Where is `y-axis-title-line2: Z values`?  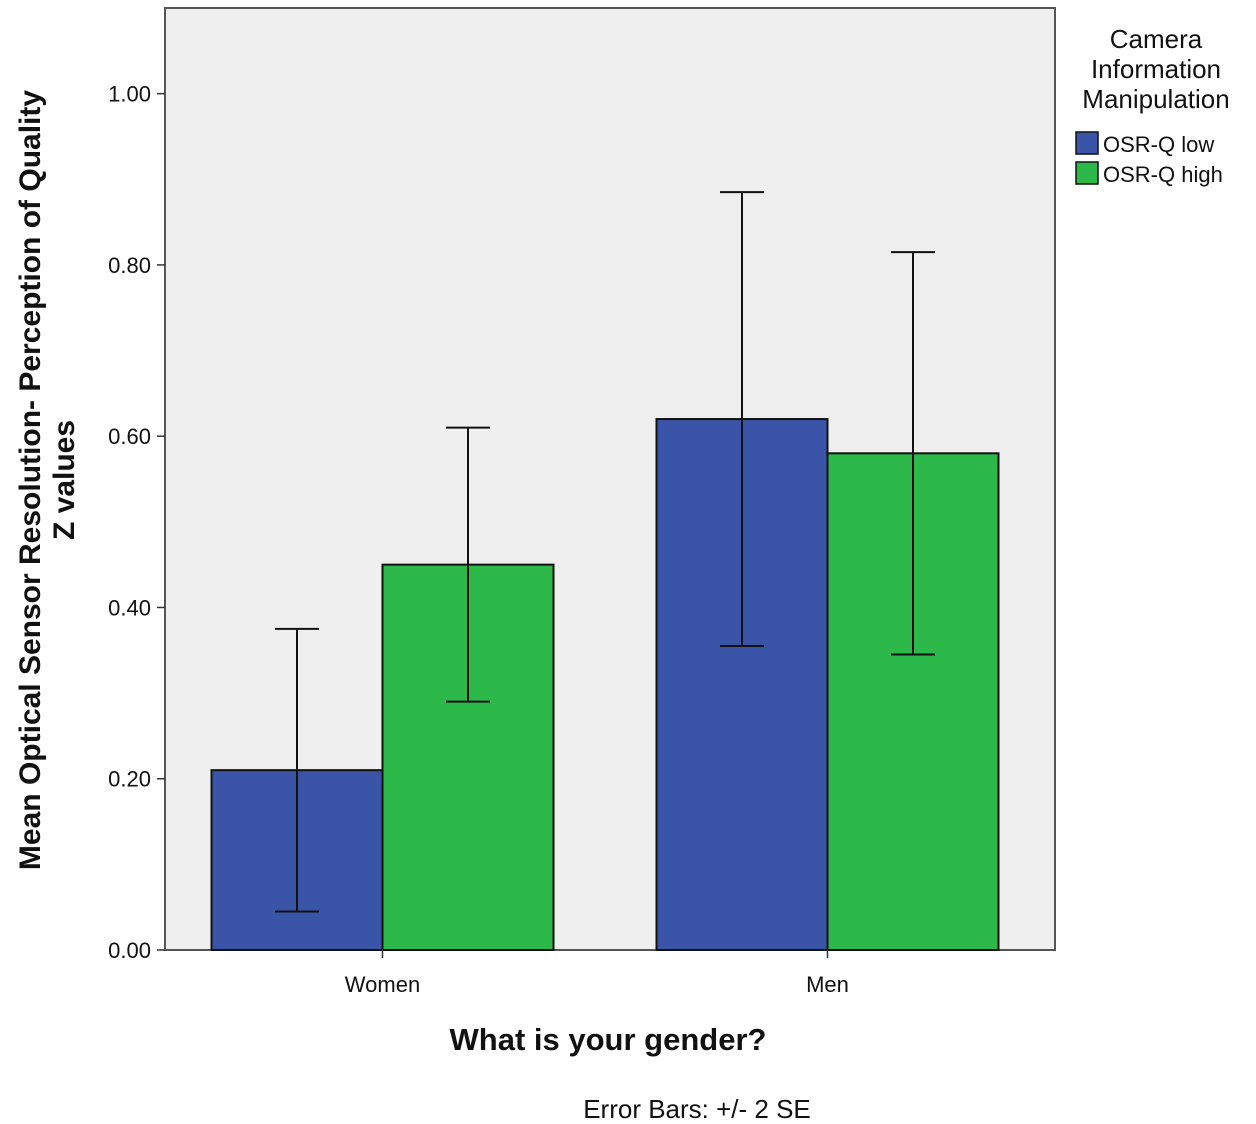
y-axis-title-line2: Z values is located at coordinates (64, 480).